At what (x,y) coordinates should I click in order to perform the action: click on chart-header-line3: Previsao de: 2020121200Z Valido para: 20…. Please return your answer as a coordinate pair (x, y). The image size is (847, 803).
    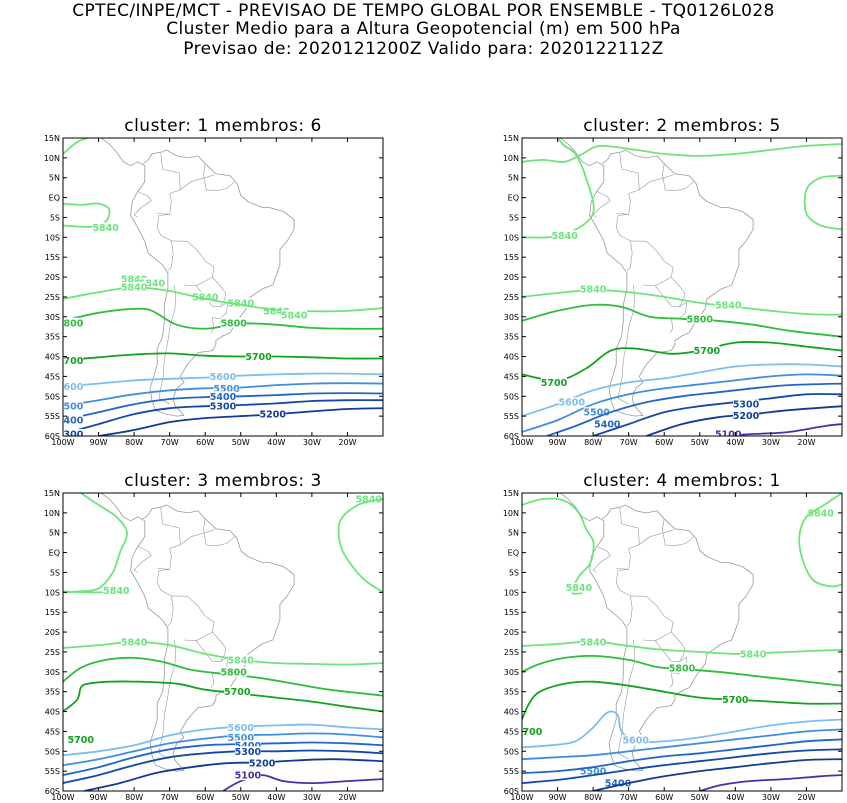
    Looking at the image, I should click on (423, 49).